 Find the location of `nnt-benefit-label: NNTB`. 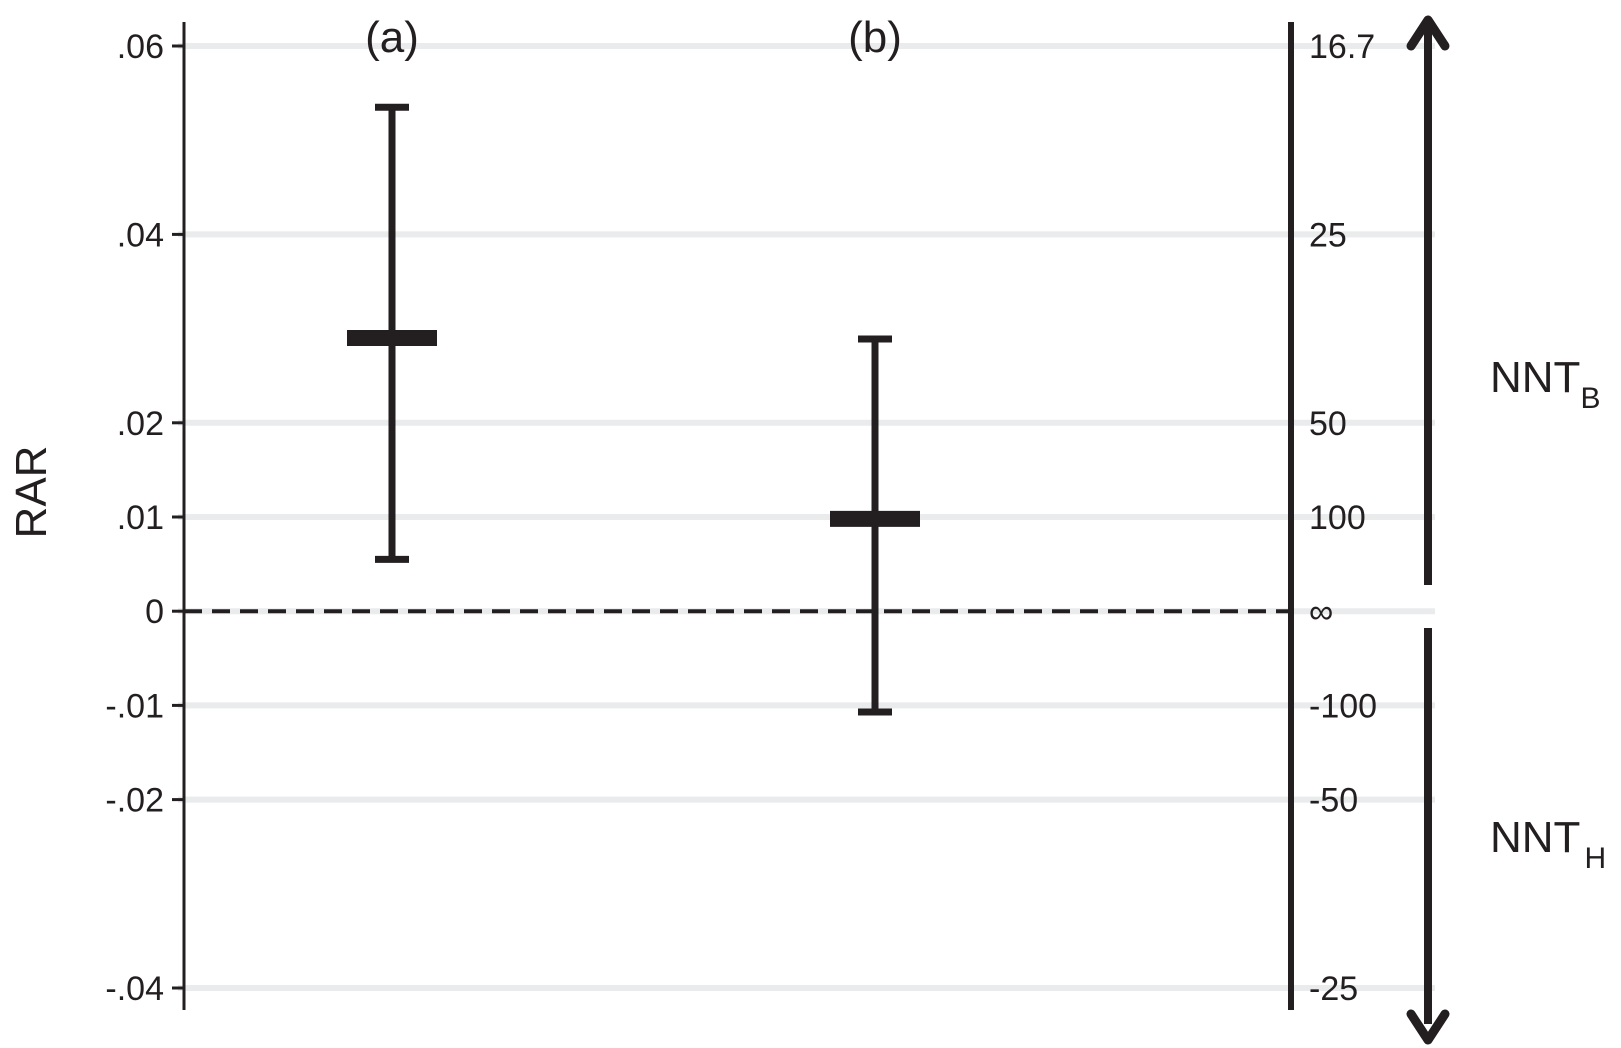

nnt-benefit-label: NNTB is located at coordinates (1545, 384).